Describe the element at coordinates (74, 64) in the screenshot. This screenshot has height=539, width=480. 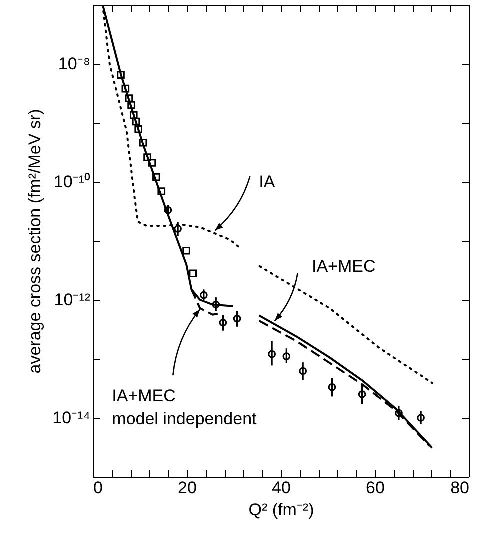
I see `y-tick-label: 10⁻⁸` at that location.